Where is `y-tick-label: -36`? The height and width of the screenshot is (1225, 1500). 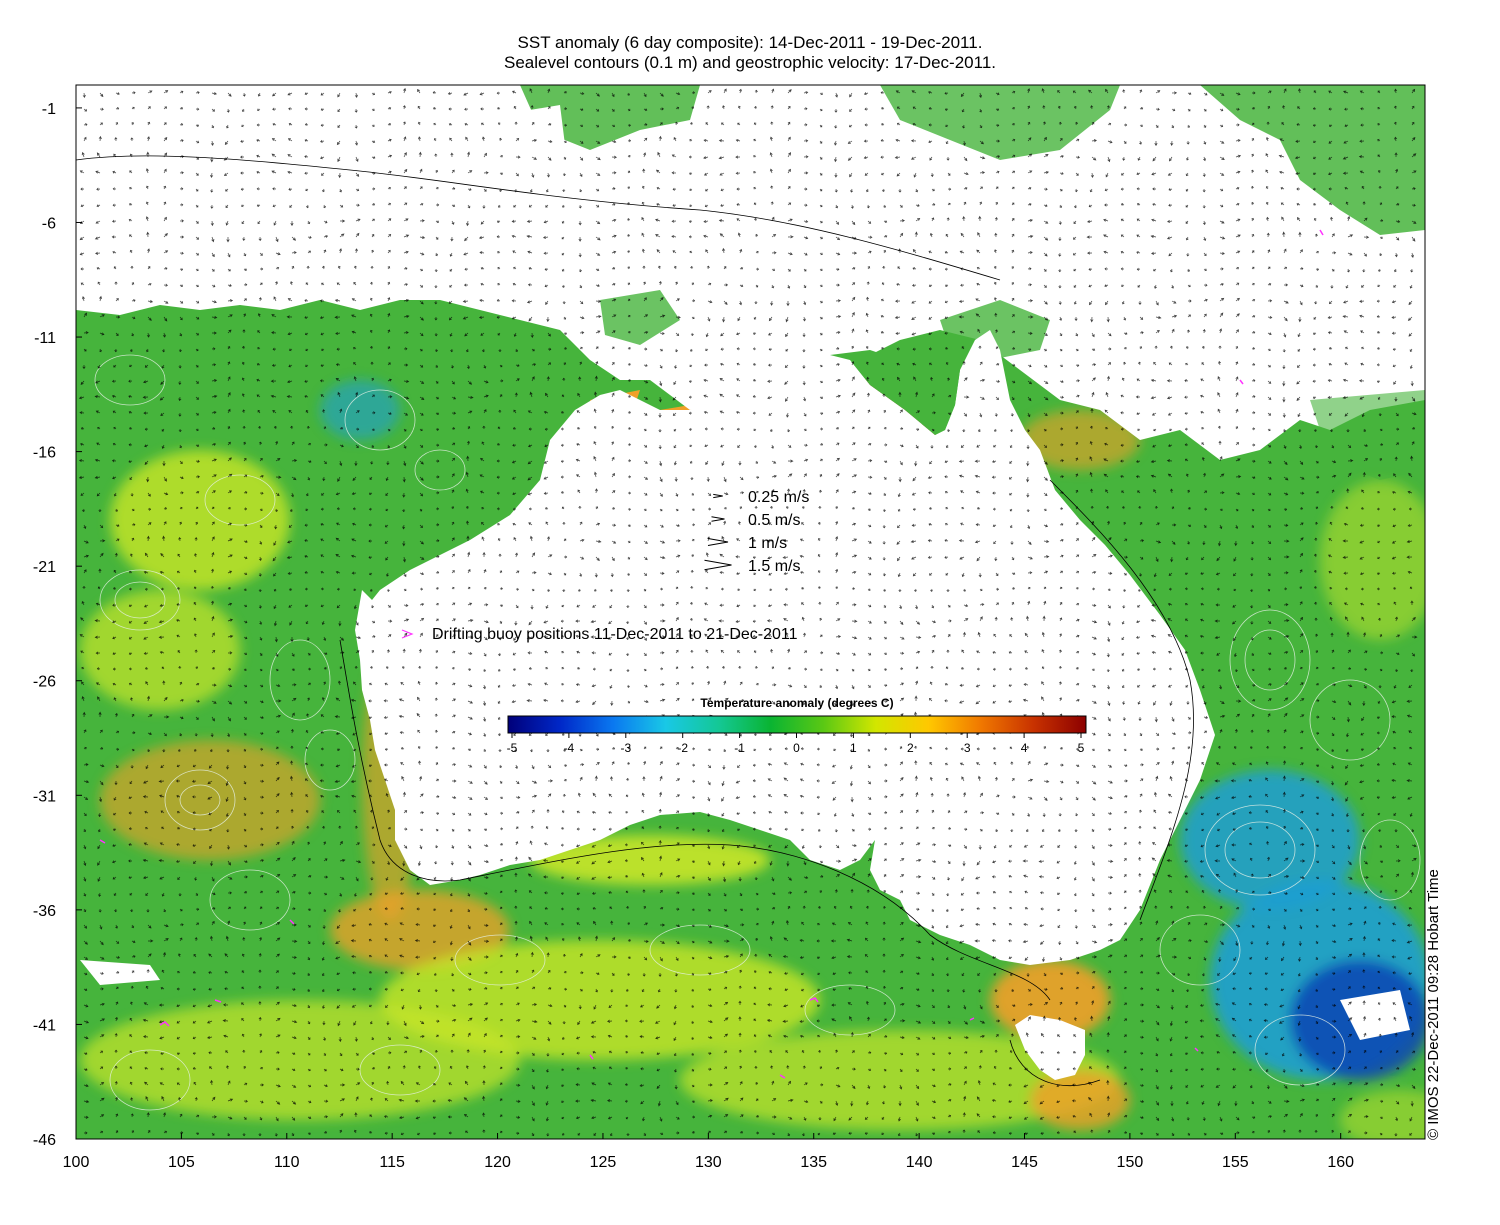
y-tick-label: -36 is located at coordinates (44, 911).